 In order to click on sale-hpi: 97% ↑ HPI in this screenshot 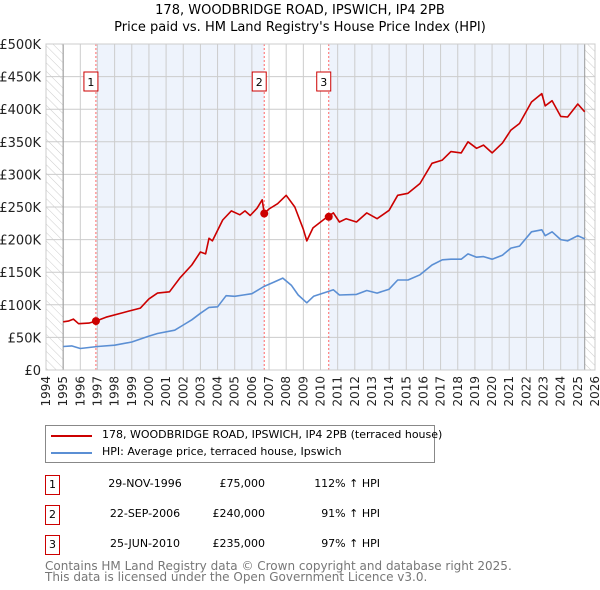, I will do `click(350, 543)`.